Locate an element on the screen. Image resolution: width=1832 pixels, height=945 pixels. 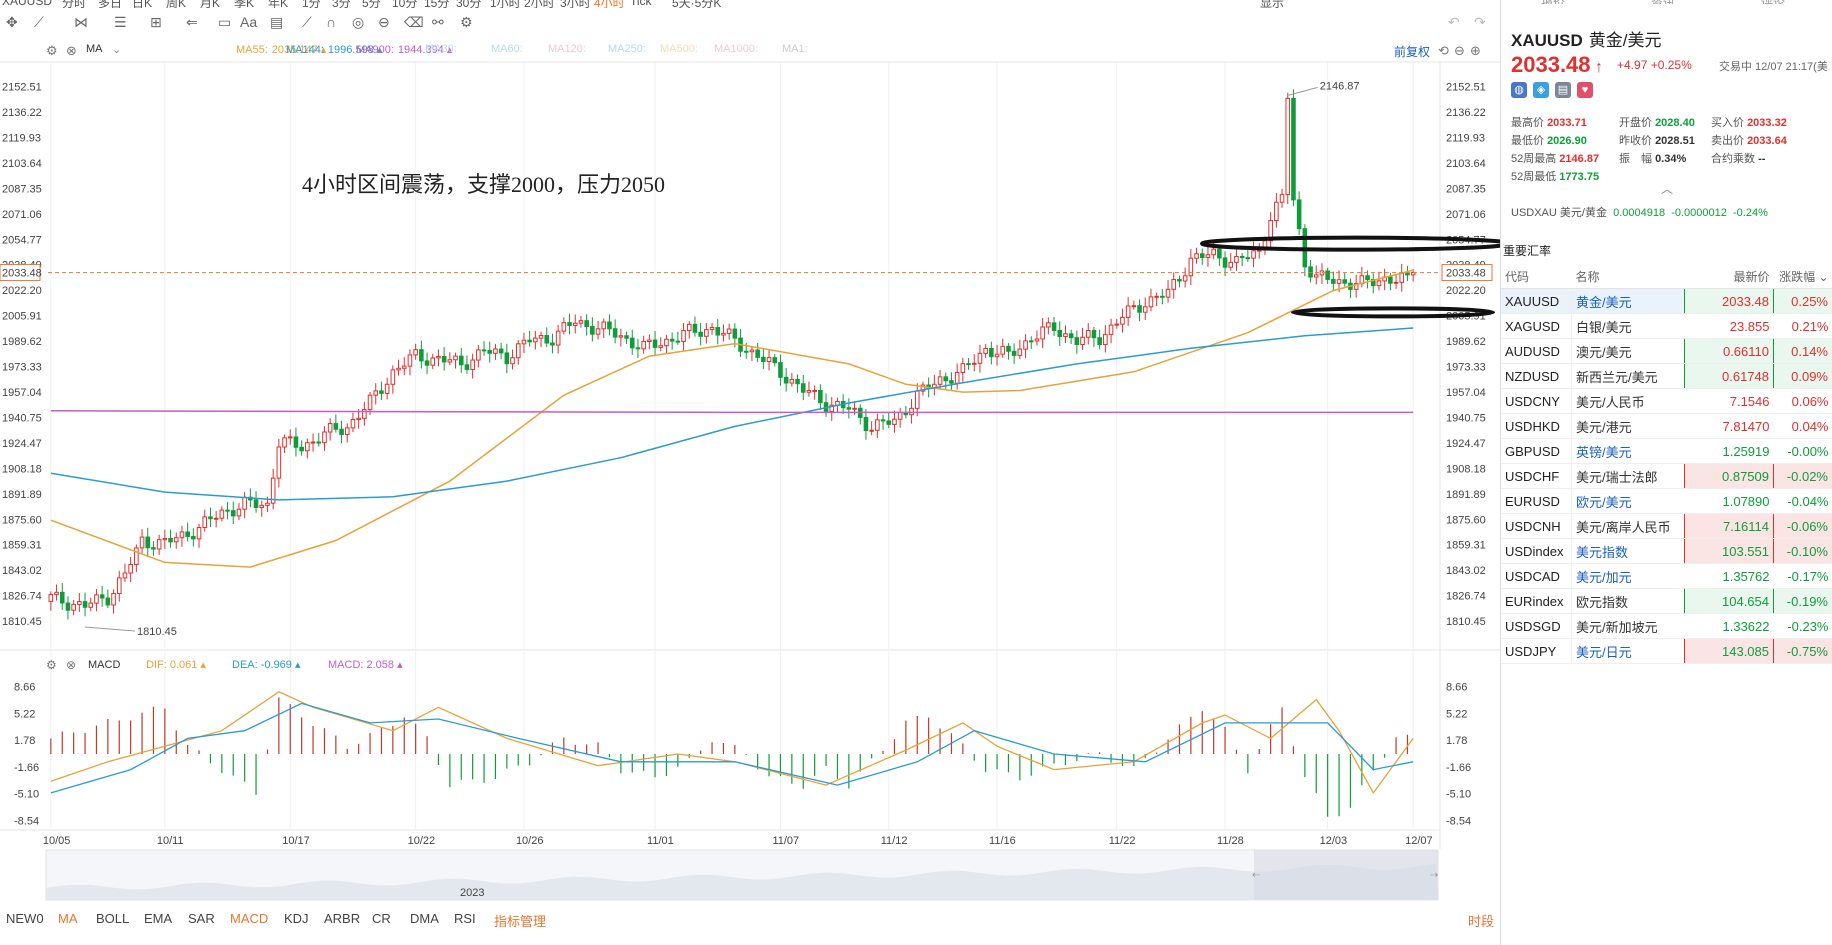
watchlist-row: XAGUSD 白银/美元 23.855 0.21% is located at coordinates (1666, 326).